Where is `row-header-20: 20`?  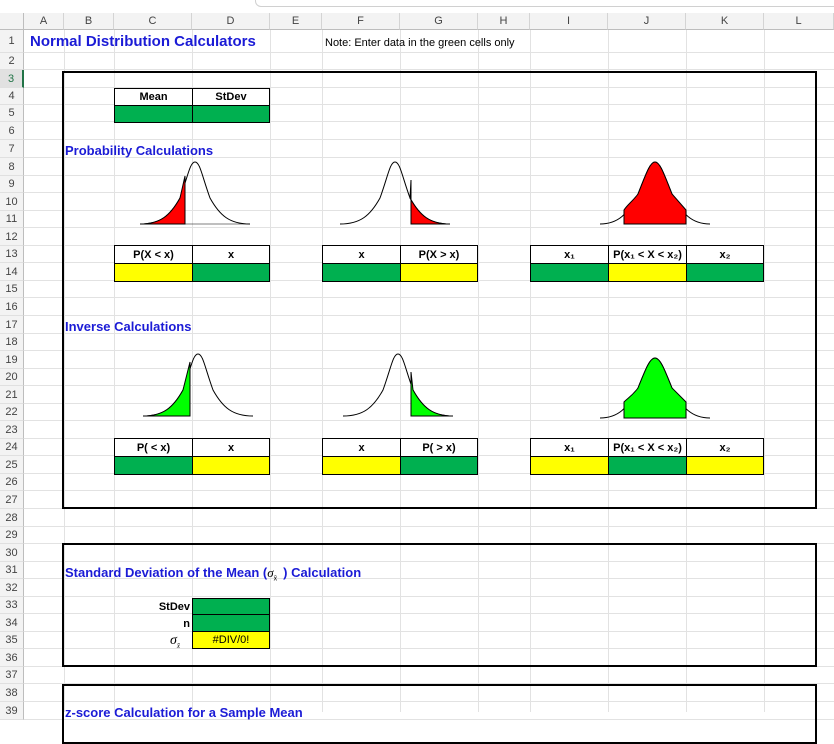
row-header-20: 20 is located at coordinates (12, 377).